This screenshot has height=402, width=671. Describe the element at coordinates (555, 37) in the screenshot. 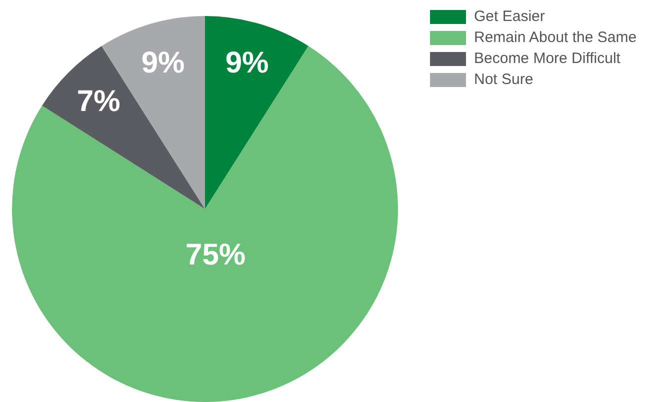

I see `legend-label: Remain About the Same` at that location.